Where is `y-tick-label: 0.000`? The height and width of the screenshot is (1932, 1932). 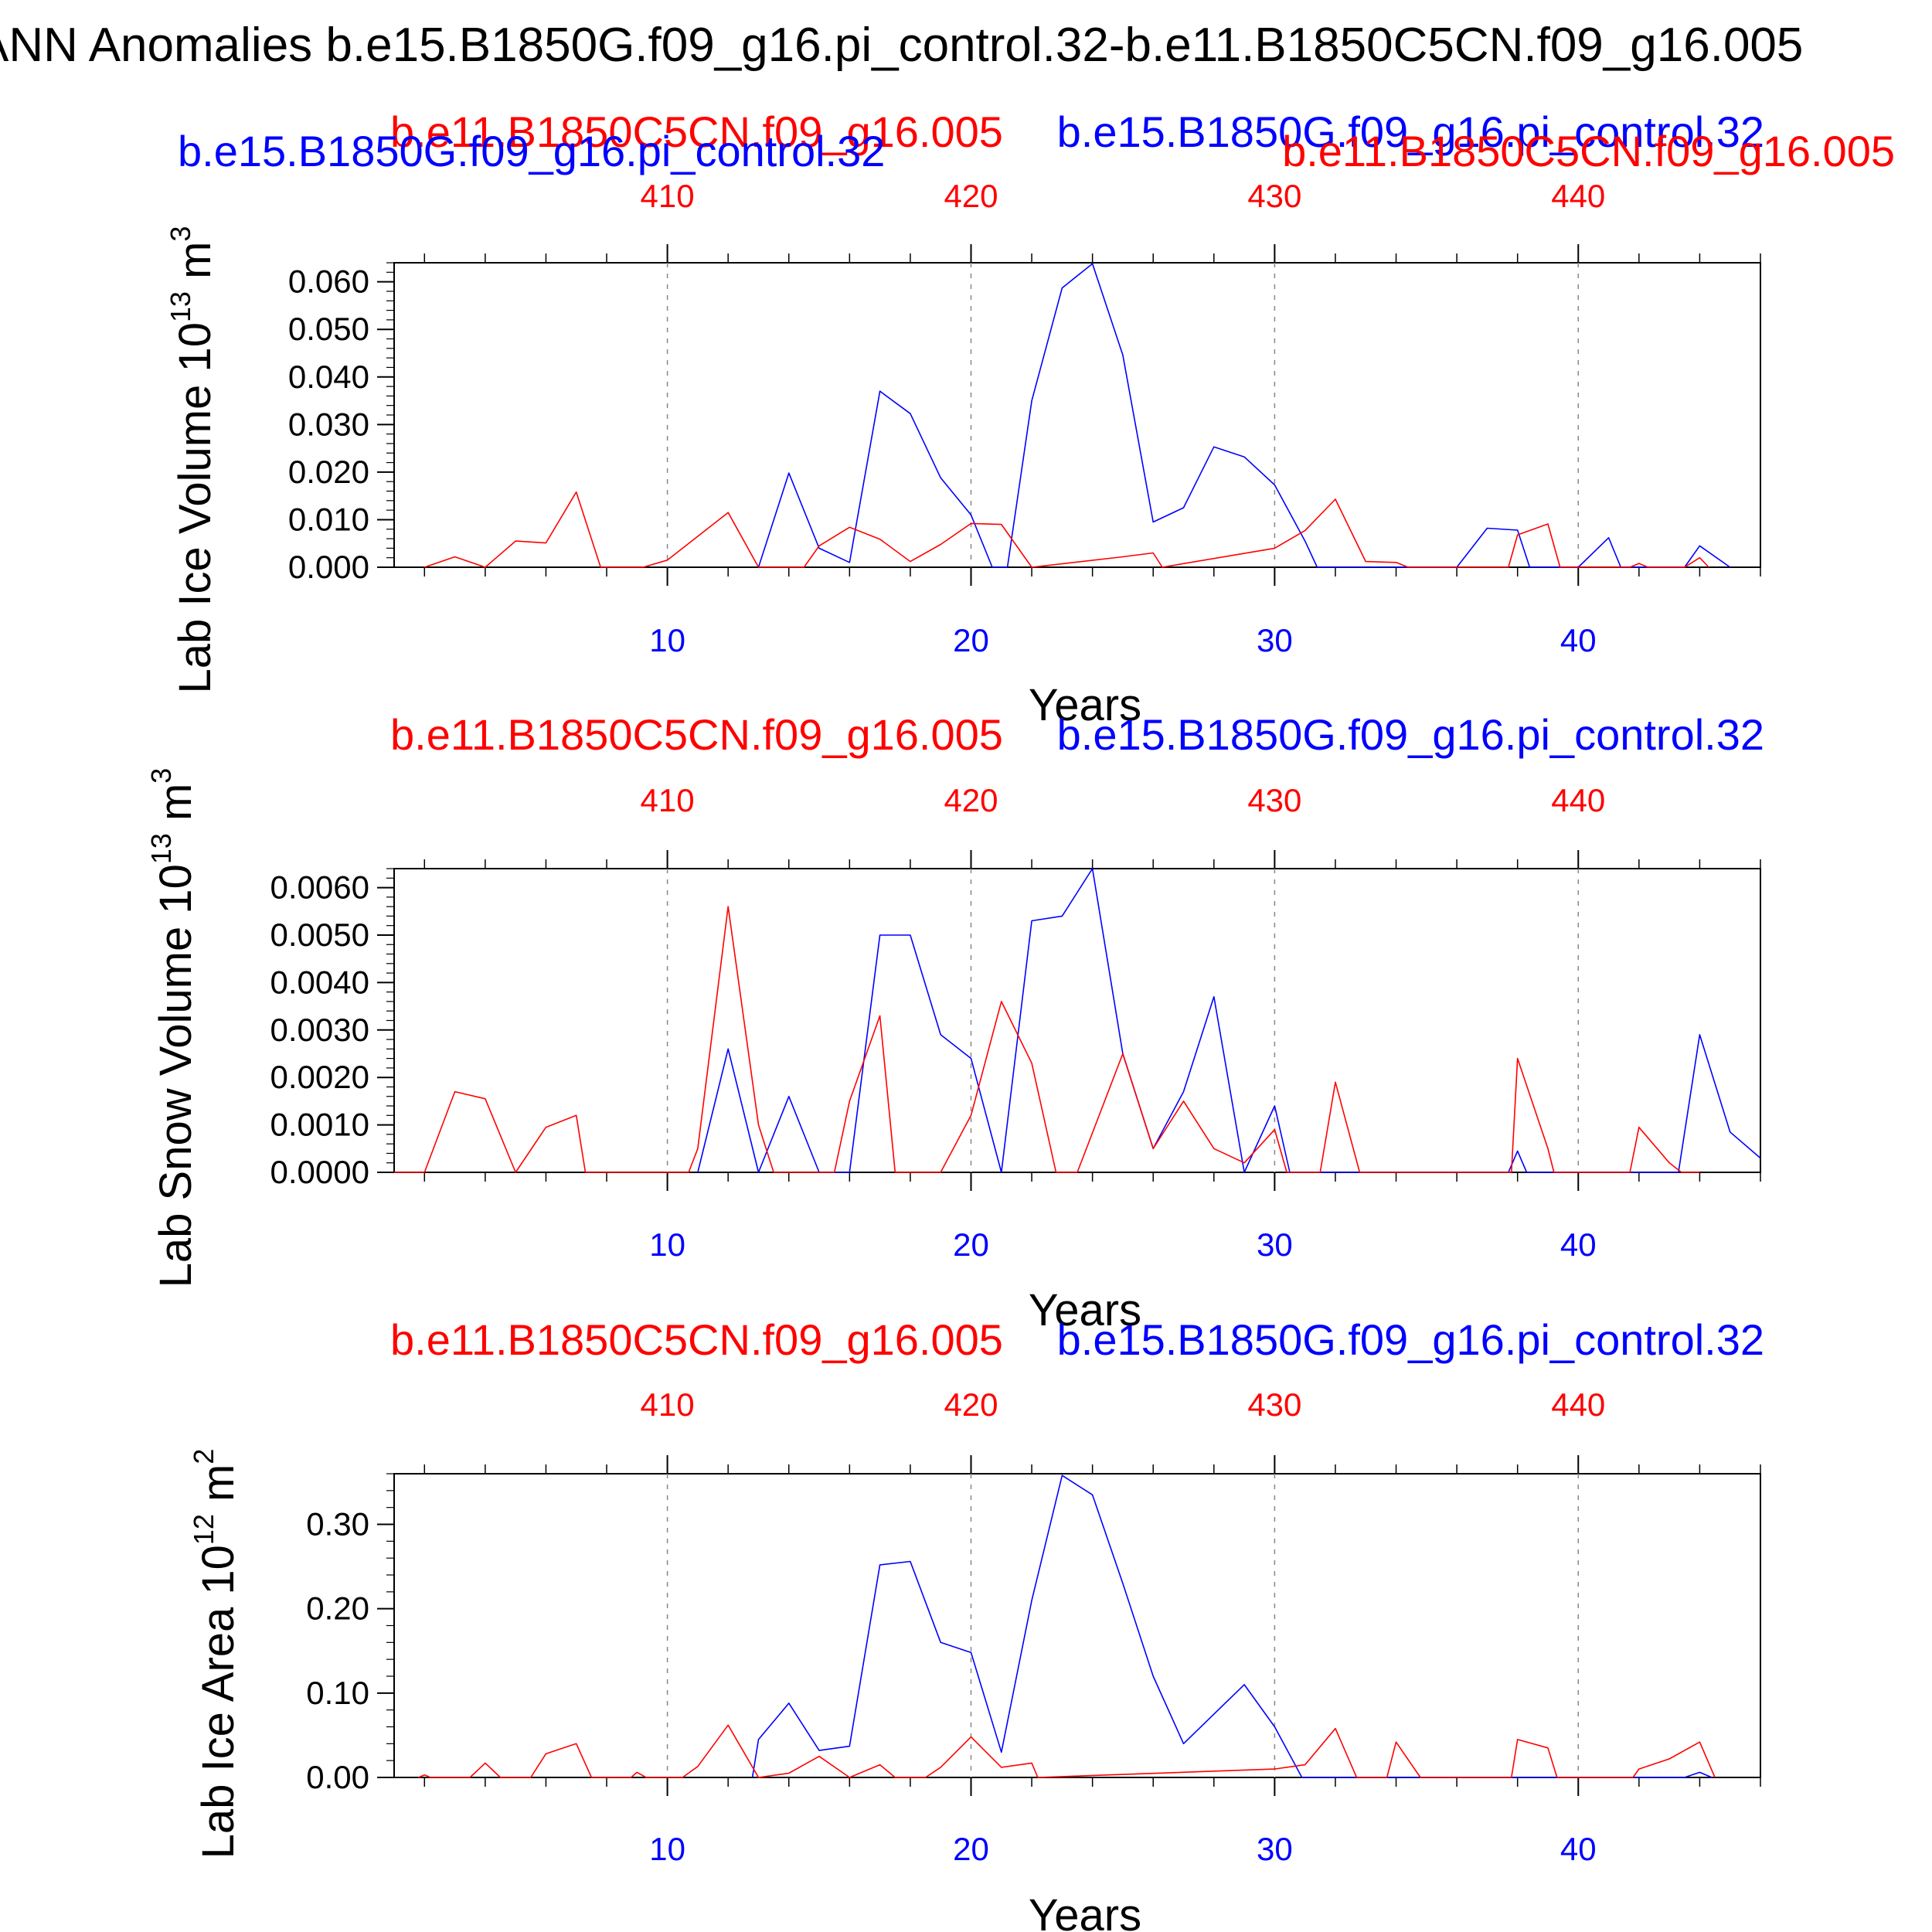
y-tick-label: 0.000 is located at coordinates (328, 567).